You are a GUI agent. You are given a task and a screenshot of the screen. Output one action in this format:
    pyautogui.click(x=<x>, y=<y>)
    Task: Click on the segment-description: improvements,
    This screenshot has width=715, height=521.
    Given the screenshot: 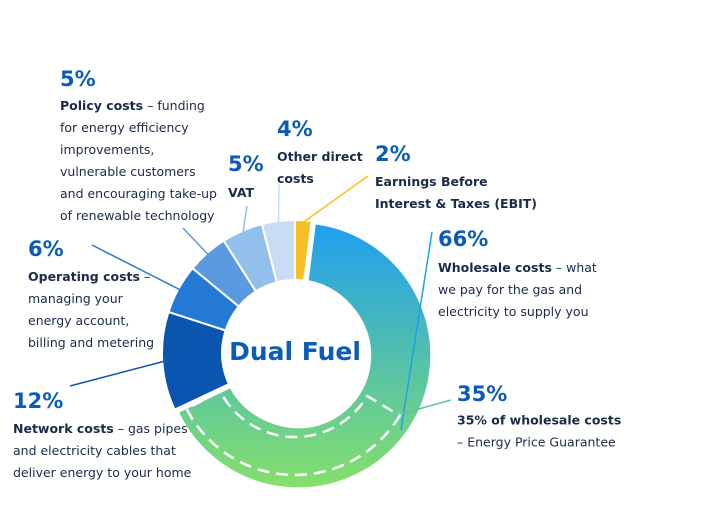 What is the action you would take?
    pyautogui.click(x=107, y=149)
    